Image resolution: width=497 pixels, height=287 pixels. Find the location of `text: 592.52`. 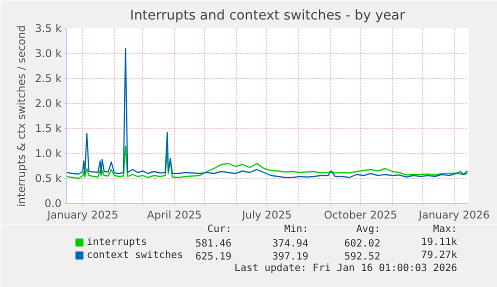

text: 592.52 is located at coordinates (362, 257).